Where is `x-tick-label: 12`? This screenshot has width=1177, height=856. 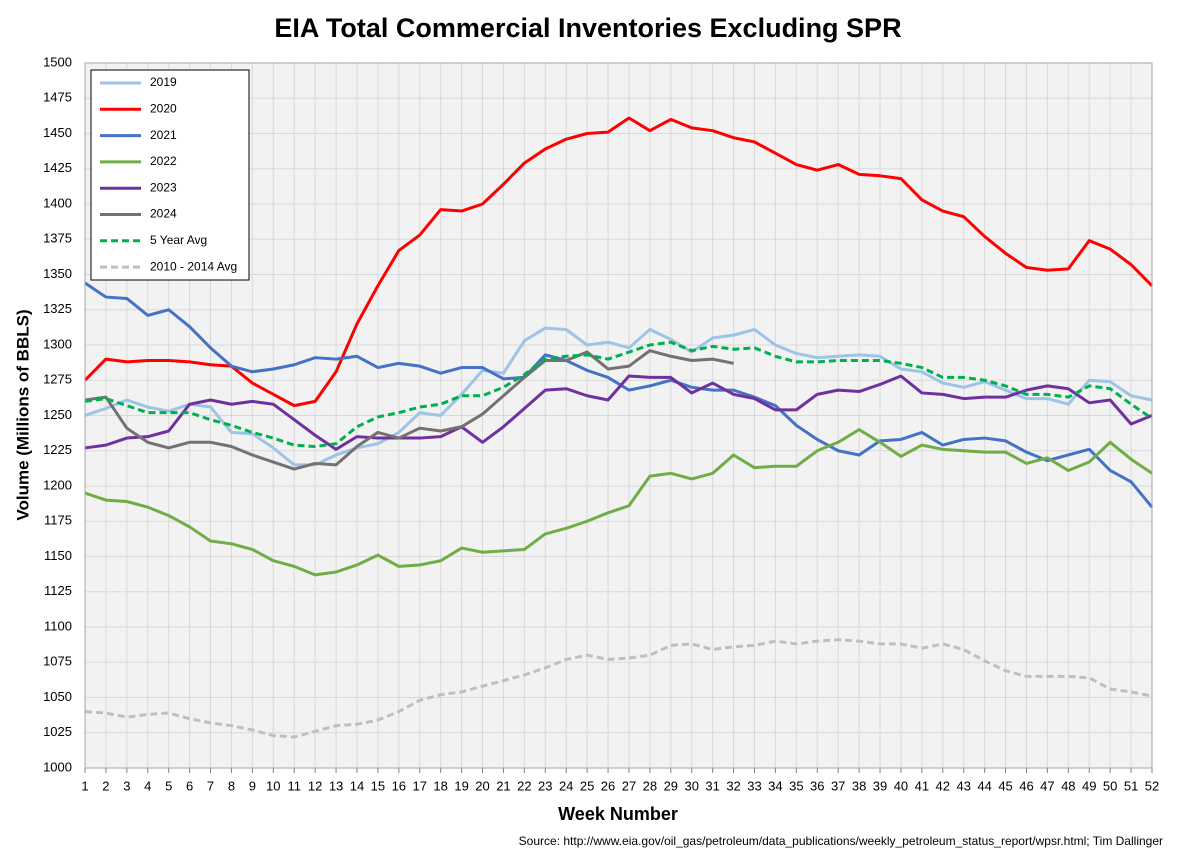
x-tick-label: 12 is located at coordinates (315, 785).